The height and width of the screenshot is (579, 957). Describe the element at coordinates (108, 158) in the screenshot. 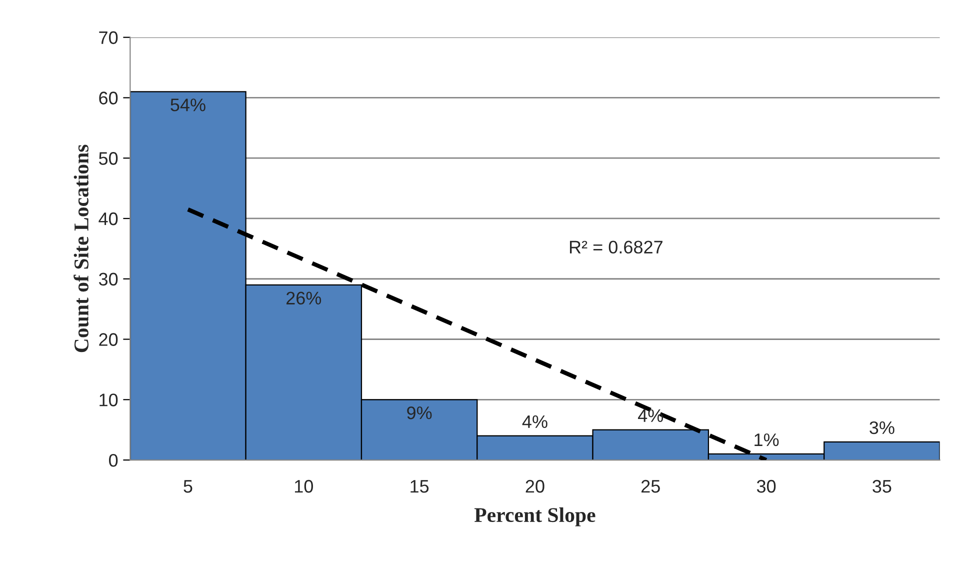

I see `y-tick-label: 50` at that location.